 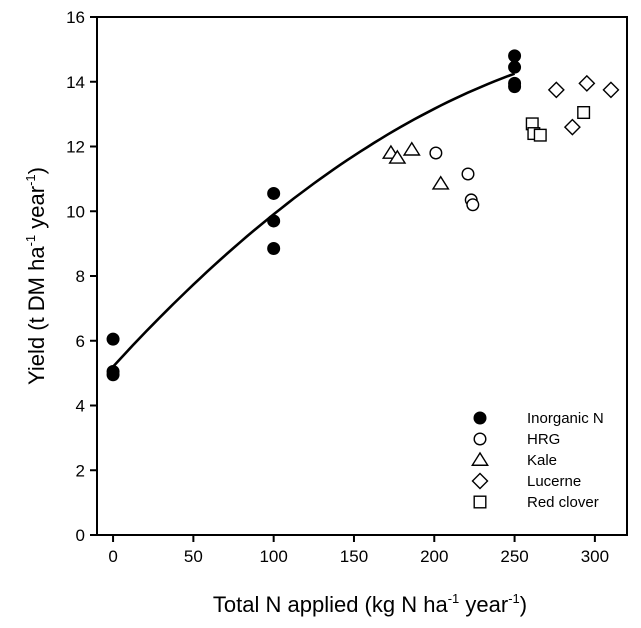 What do you see at coordinates (36, 276) in the screenshot?
I see `y-axis-title: Yield (t DM ha-1 year-1)` at bounding box center [36, 276].